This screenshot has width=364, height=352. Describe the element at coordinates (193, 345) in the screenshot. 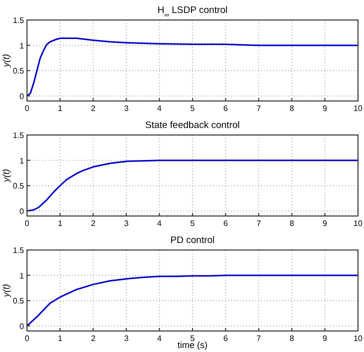

I see `x-axis-title: time (s)` at that location.